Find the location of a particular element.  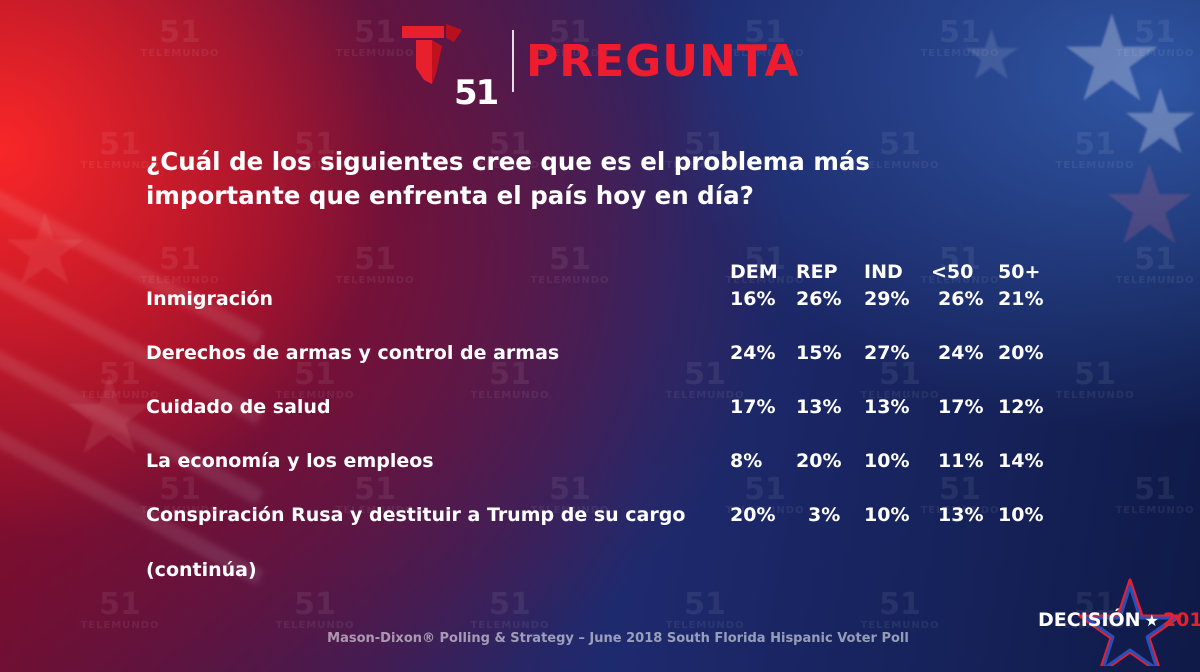

column-header-rep: REP is located at coordinates (817, 272).